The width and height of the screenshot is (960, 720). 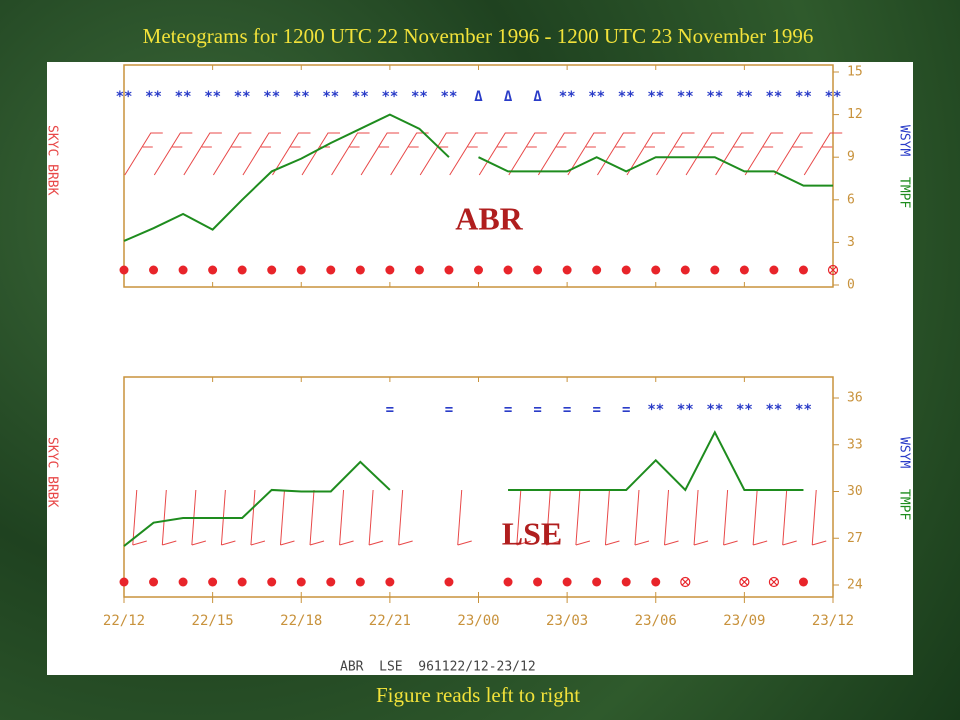 I want to click on x-tick-label: 23/03, so click(x=567, y=621).